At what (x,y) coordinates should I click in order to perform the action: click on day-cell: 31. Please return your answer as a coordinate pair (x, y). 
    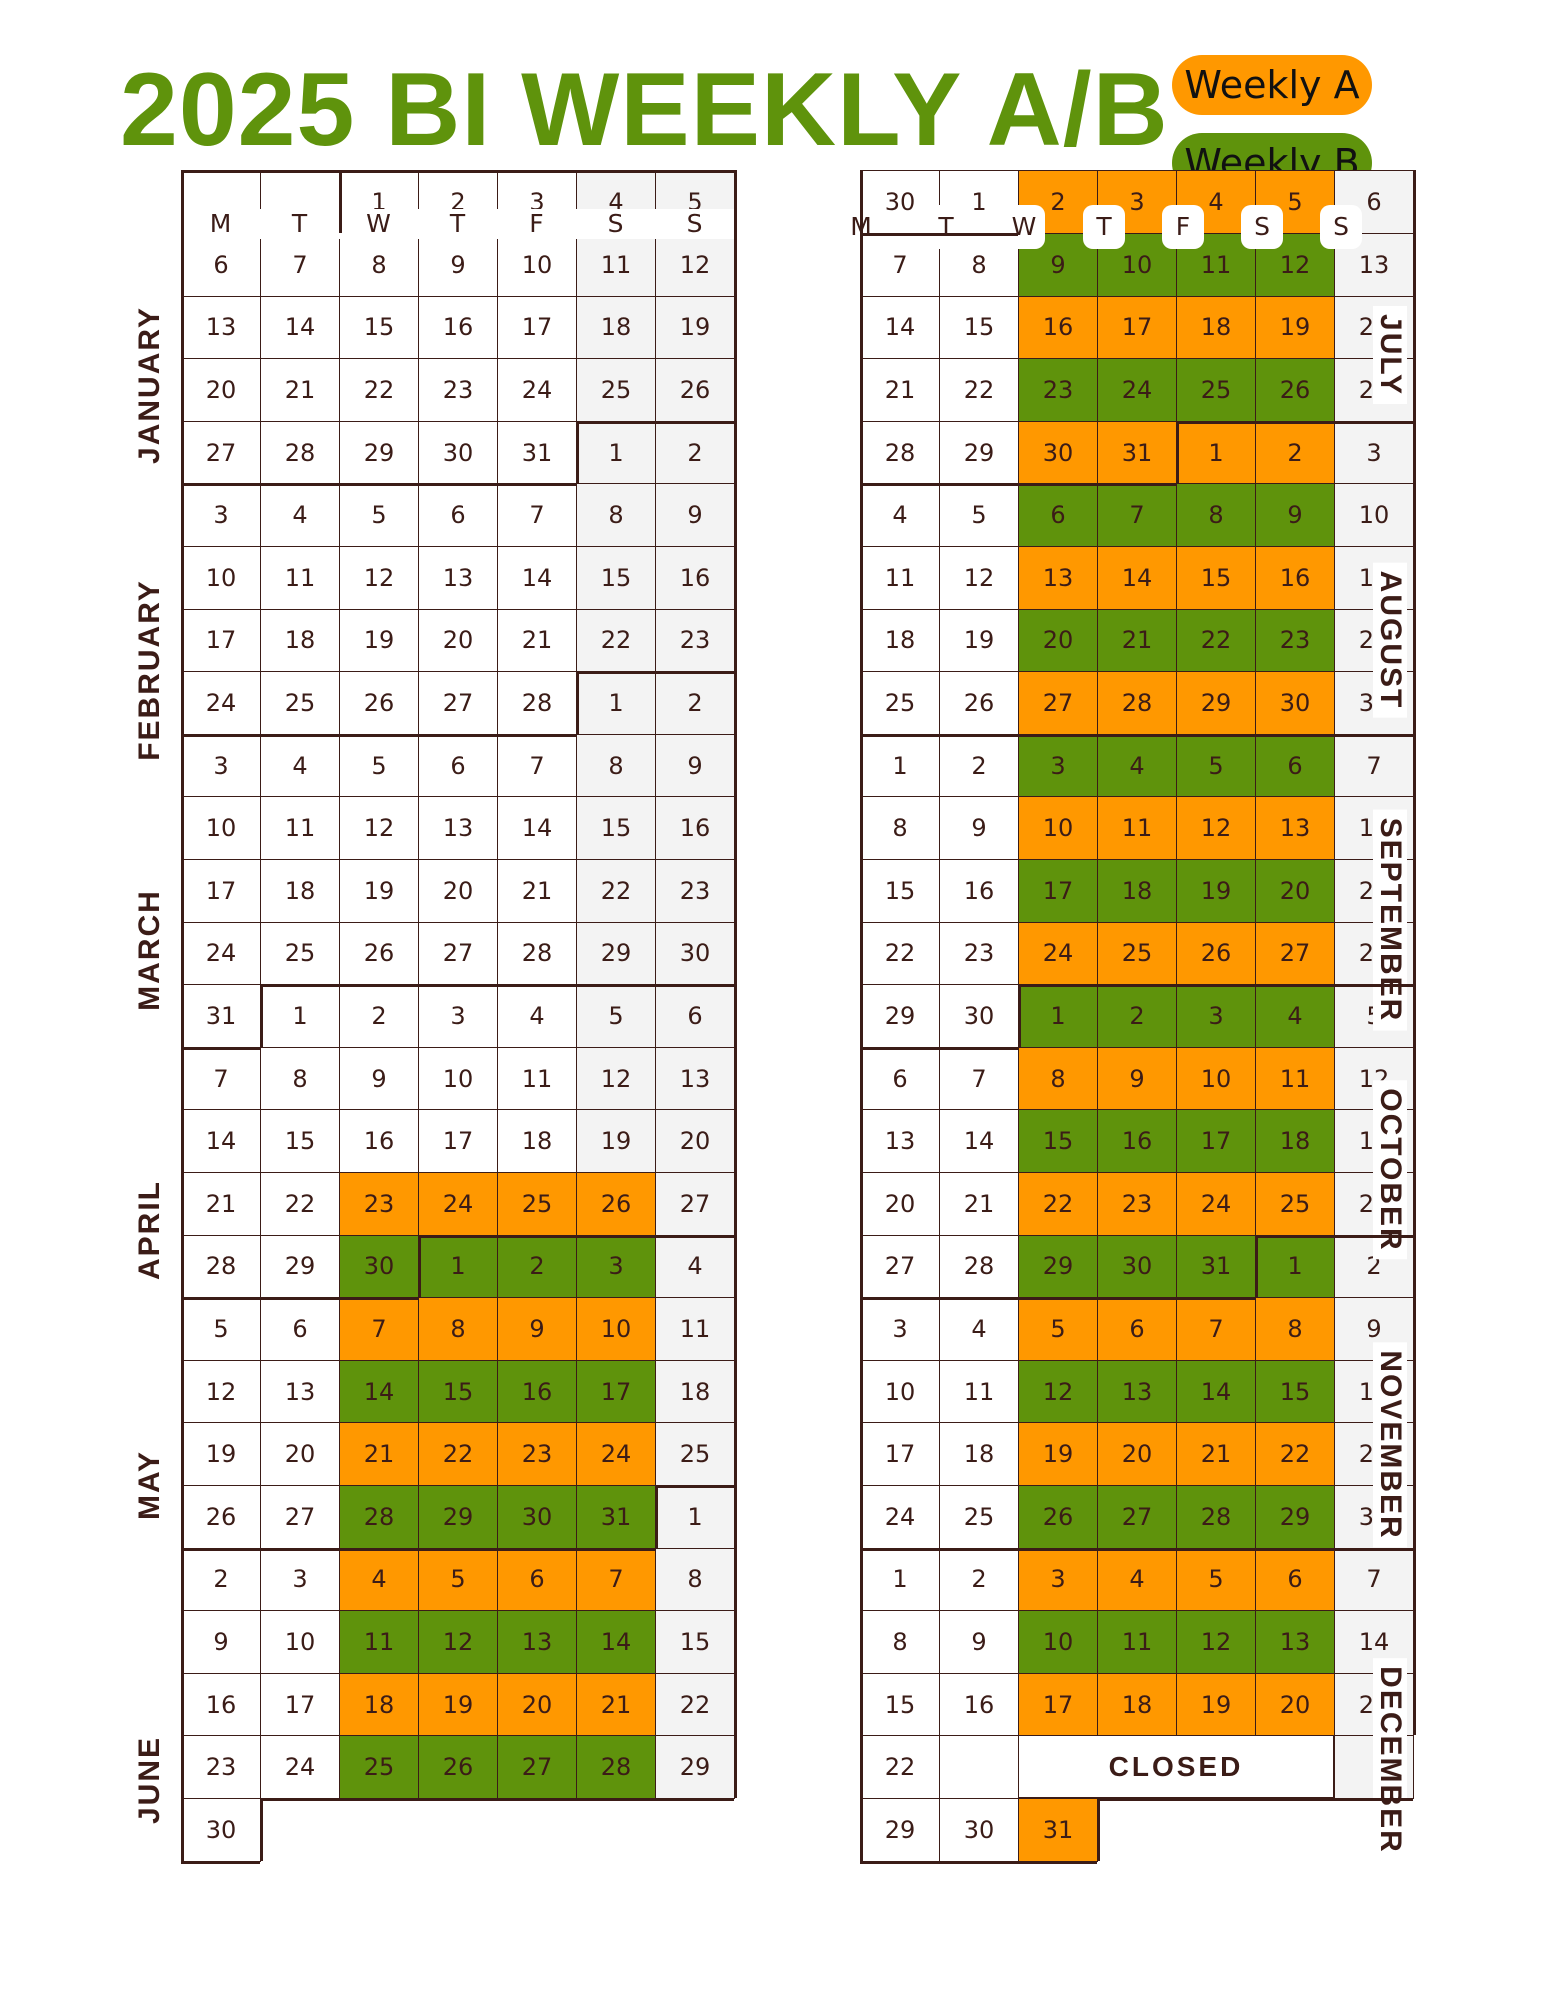
    Looking at the image, I should click on (537, 452).